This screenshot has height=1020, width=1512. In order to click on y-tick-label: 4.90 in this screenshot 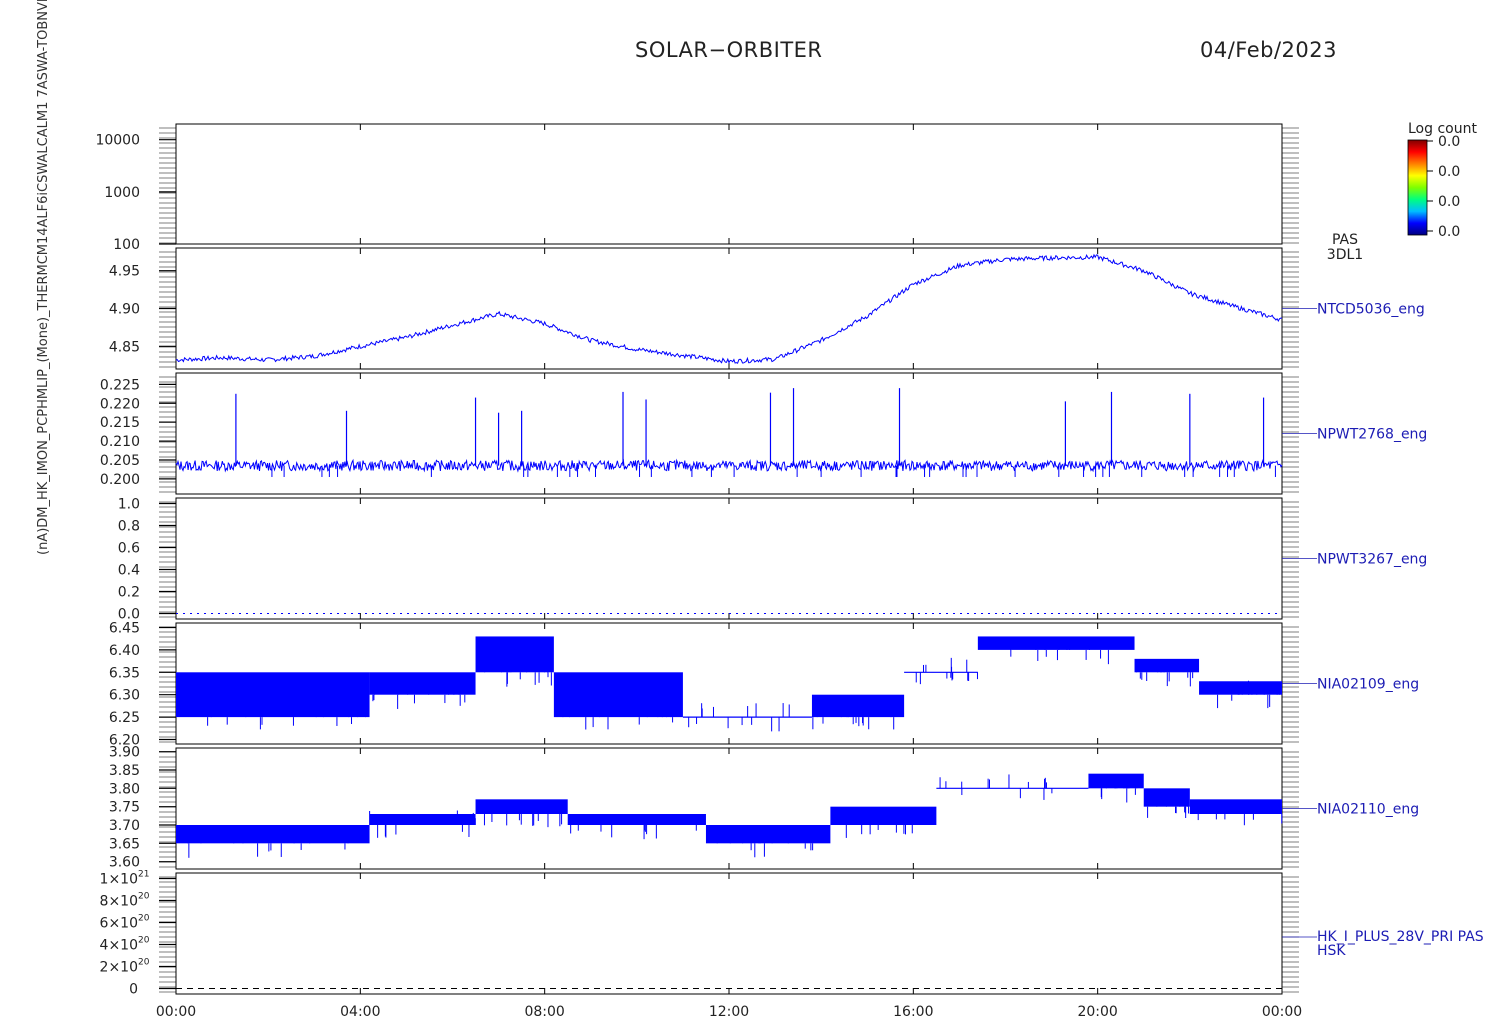, I will do `click(124, 310)`.